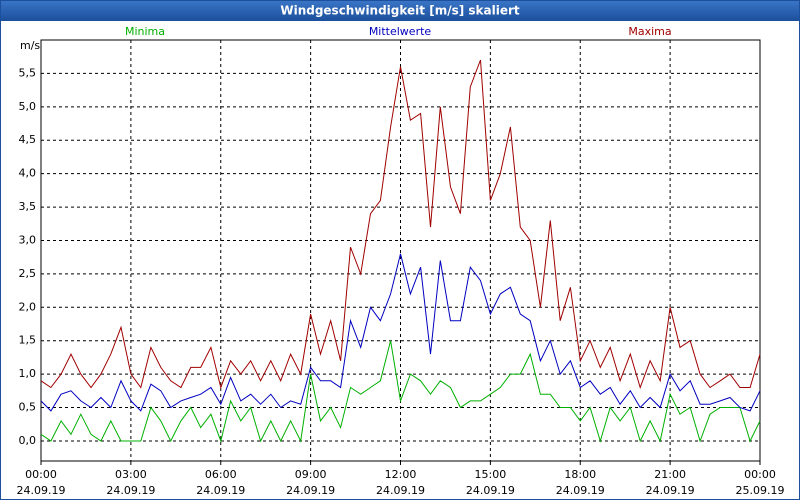  I want to click on y-tick-label: 3,5, so click(28, 206).